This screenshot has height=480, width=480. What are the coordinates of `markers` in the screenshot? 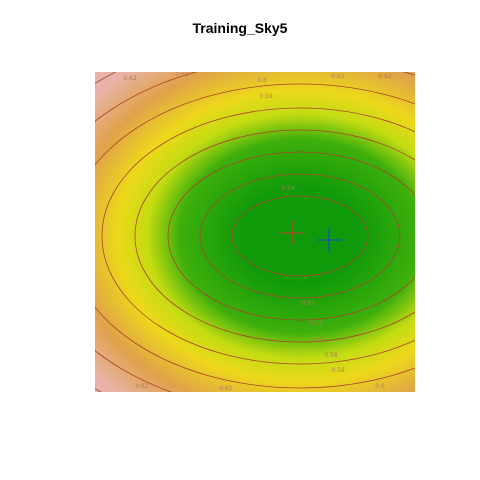 It's located at (310, 236).